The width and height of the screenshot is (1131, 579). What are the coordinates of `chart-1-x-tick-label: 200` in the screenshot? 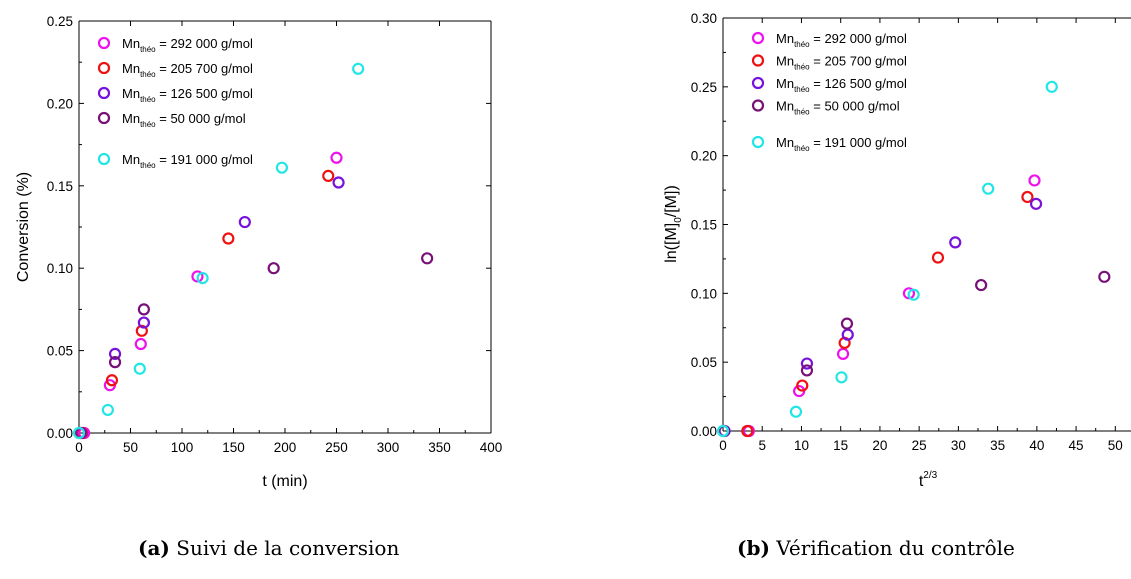 It's located at (285, 447).